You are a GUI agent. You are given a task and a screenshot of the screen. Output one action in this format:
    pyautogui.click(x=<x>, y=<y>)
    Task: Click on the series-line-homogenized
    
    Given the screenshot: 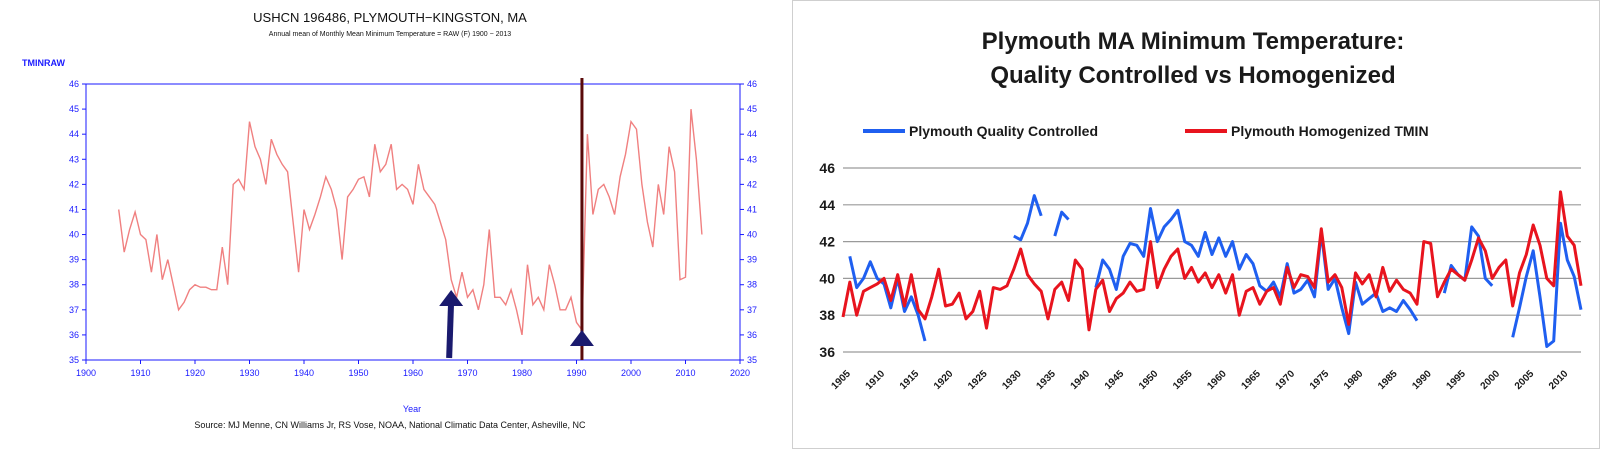 What is the action you would take?
    pyautogui.click(x=1212, y=261)
    